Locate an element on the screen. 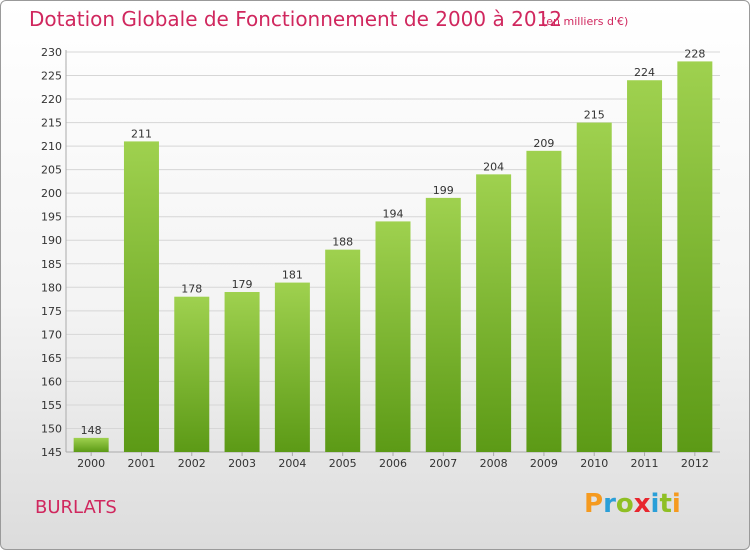 This screenshot has height=550, width=750. x-tick-label: 2008 is located at coordinates (494, 463).